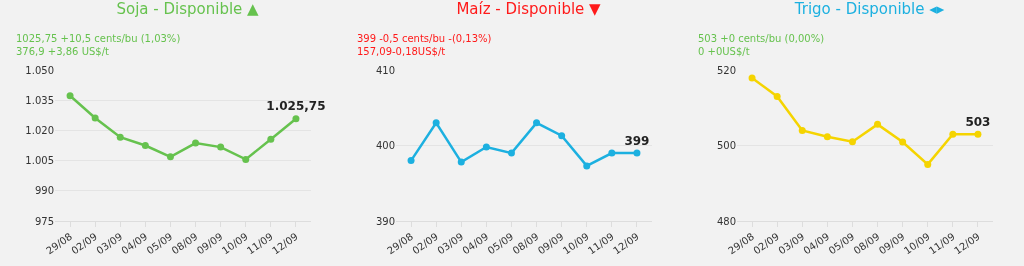  Describe the element at coordinates (188, 9) in the screenshot. I see `chart-title: Soja - Disponible ▲` at that location.